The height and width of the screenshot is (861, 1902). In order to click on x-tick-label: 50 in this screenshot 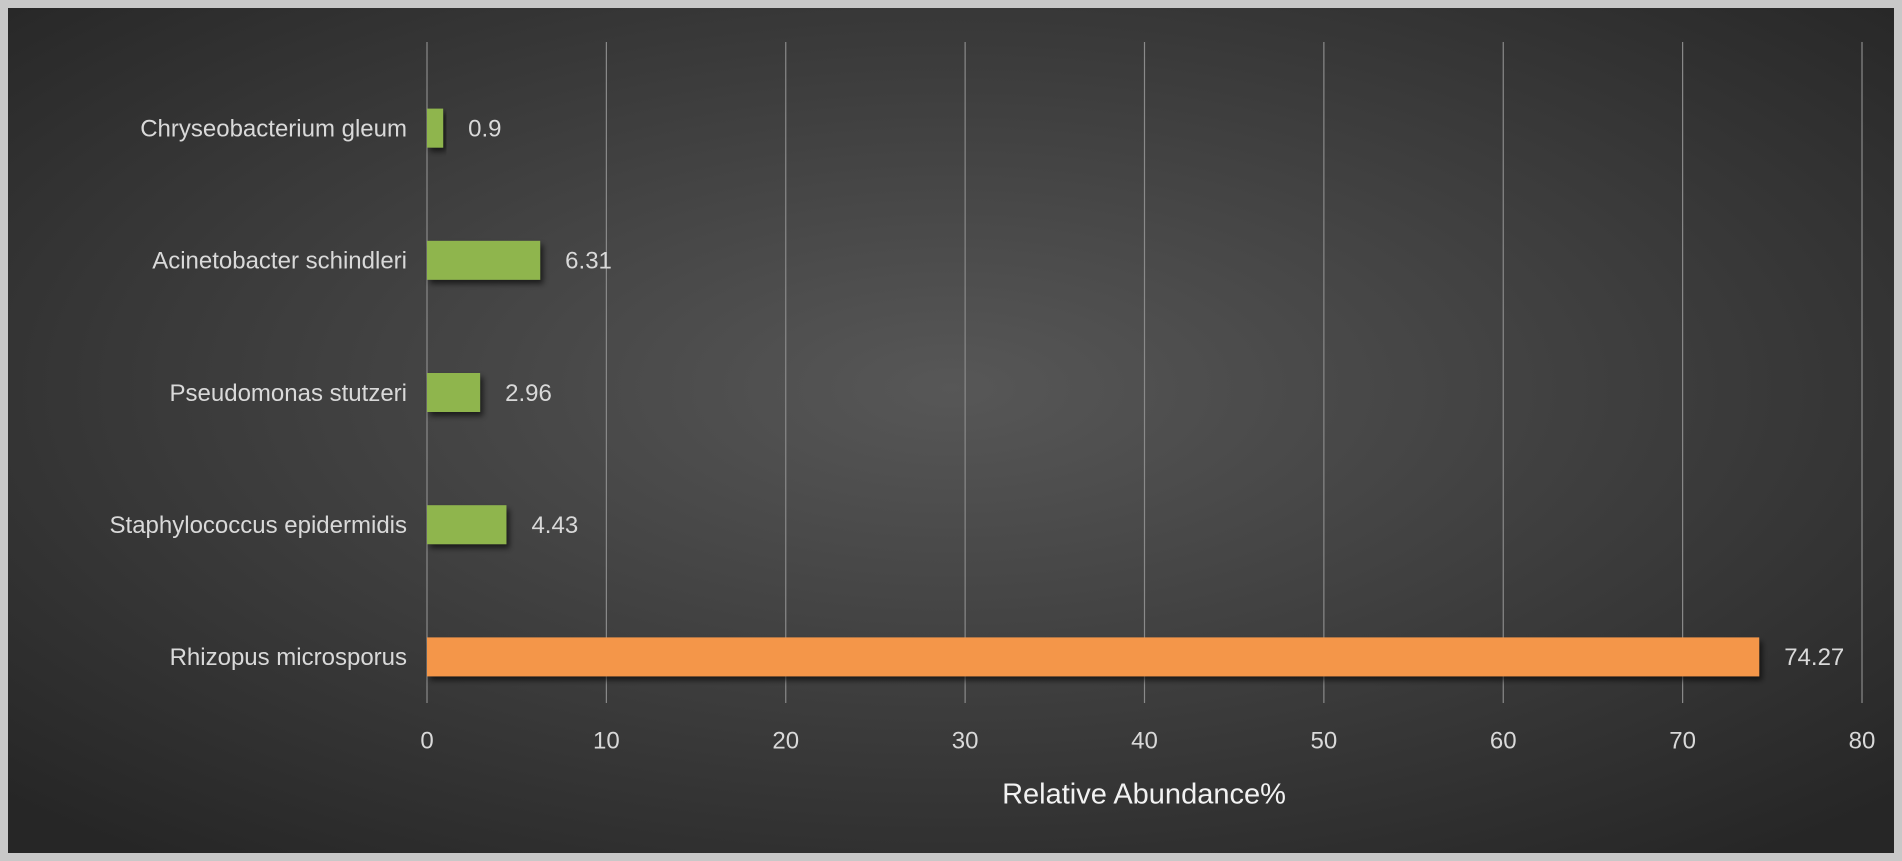, I will do `click(1324, 740)`.